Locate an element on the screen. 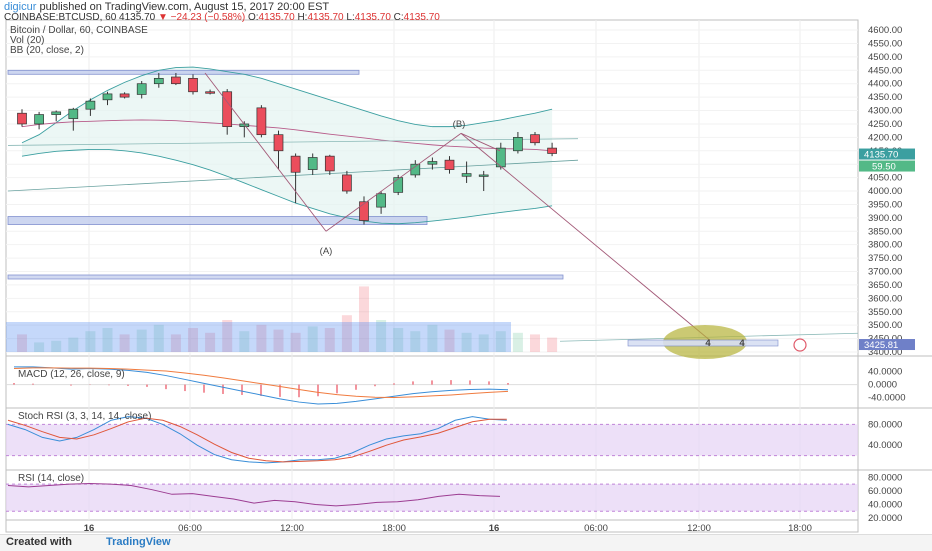 The width and height of the screenshot is (932, 551). price-tick: 3400.00 is located at coordinates (885, 352).